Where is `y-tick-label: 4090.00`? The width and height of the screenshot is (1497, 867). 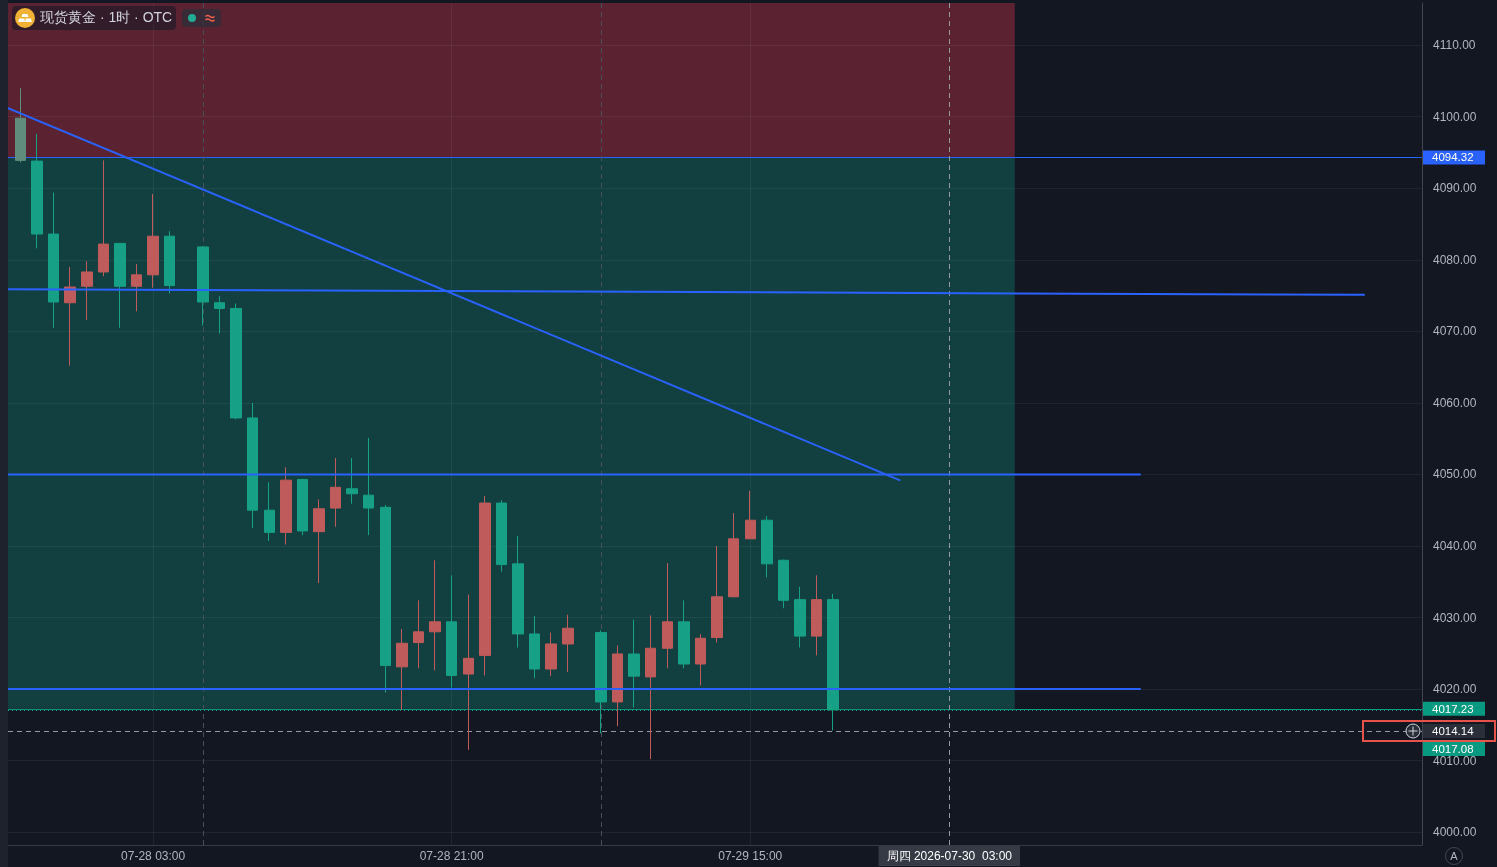
y-tick-label: 4090.00 is located at coordinates (1455, 188).